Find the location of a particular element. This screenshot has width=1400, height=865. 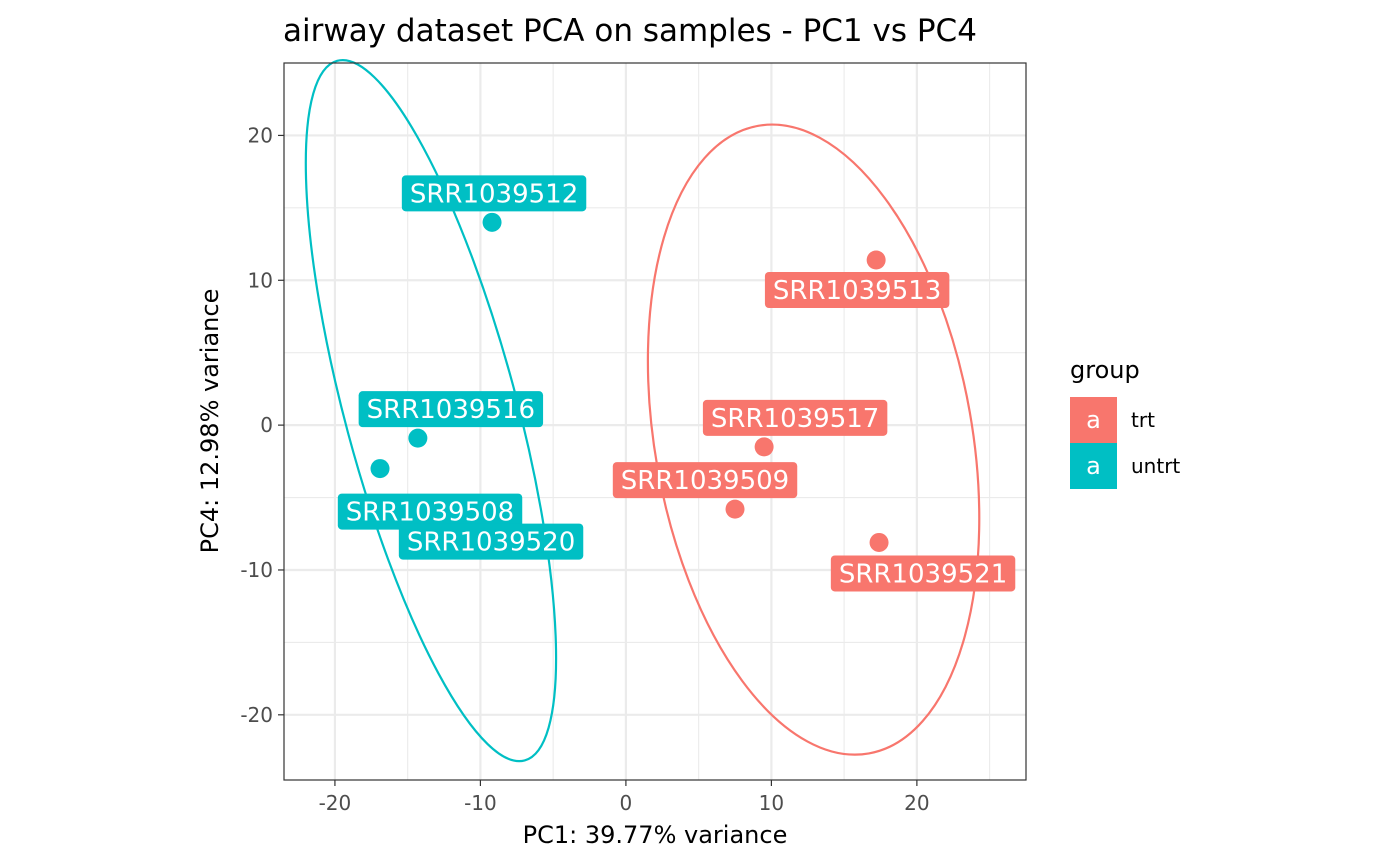

label-text: SRR1039516 is located at coordinates (451, 410).